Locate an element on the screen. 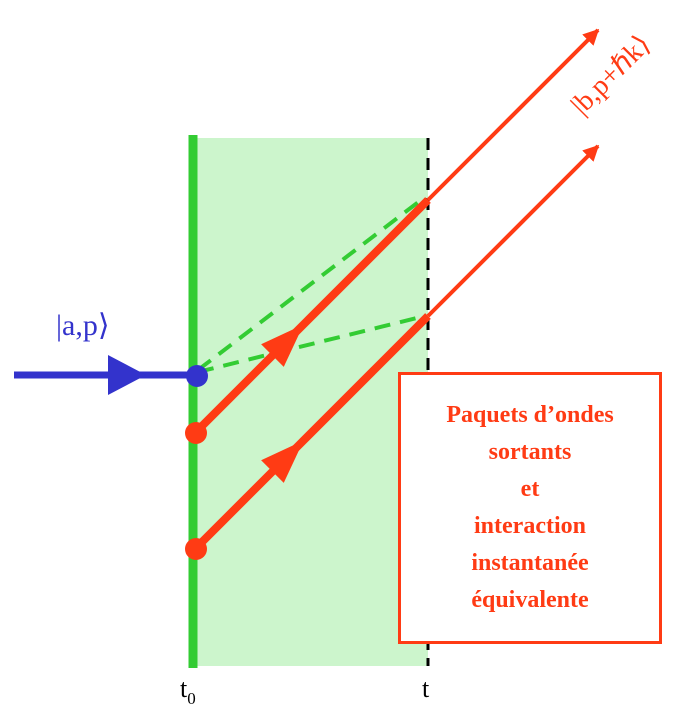  outgoing-upper-mid-arrowhead is located at coordinates (282, 345).